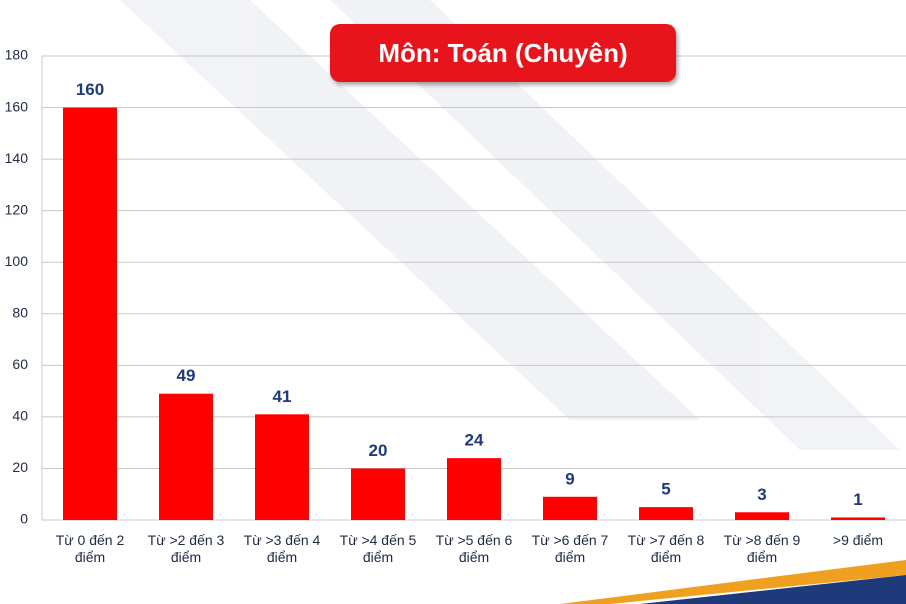  I want to click on y-tick-label: 20, so click(20, 467).